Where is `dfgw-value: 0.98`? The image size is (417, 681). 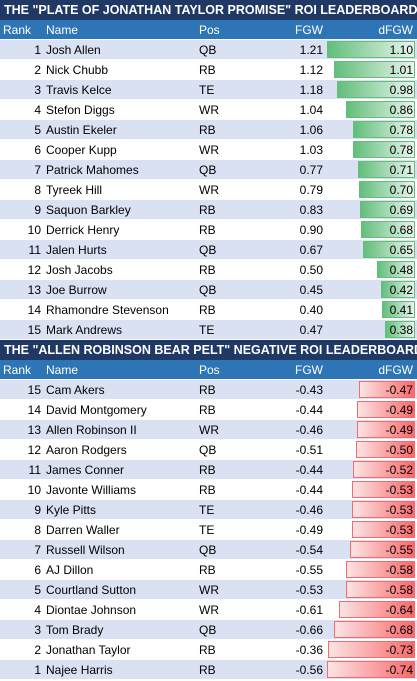 dfgw-value: 0.98 is located at coordinates (401, 90).